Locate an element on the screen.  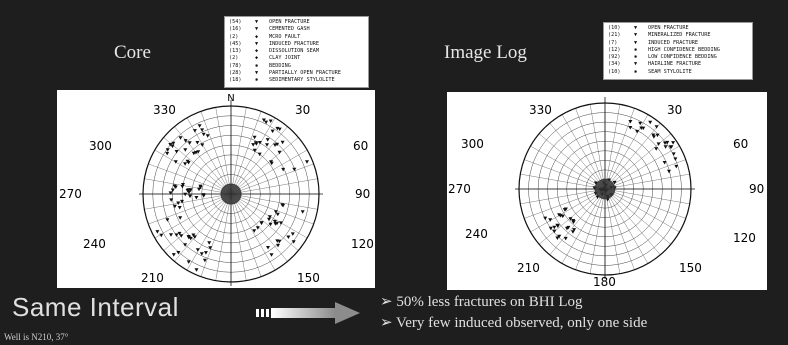
legend-label: MINERALIZED FRACTURE is located at coordinates (679, 35).